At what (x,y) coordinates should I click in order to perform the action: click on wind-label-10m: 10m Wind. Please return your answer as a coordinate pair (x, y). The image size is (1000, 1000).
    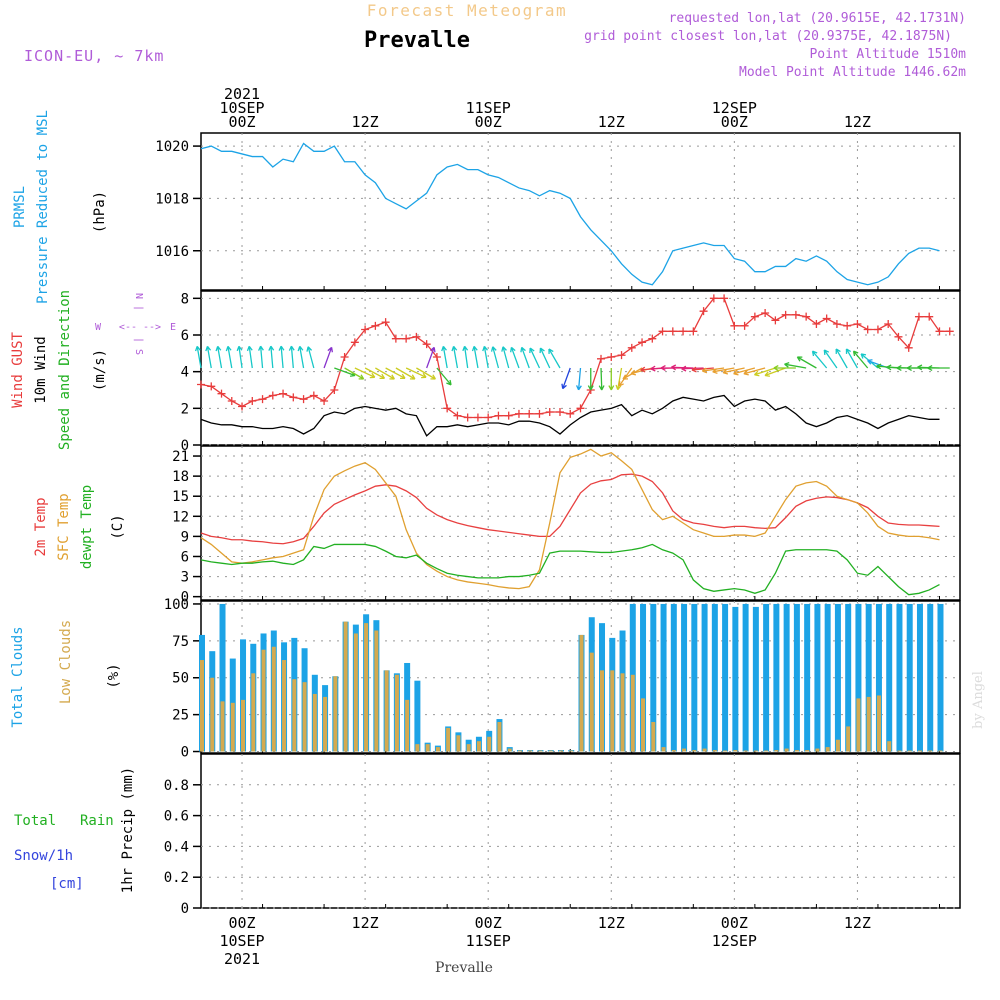
    Looking at the image, I should click on (41, 369).